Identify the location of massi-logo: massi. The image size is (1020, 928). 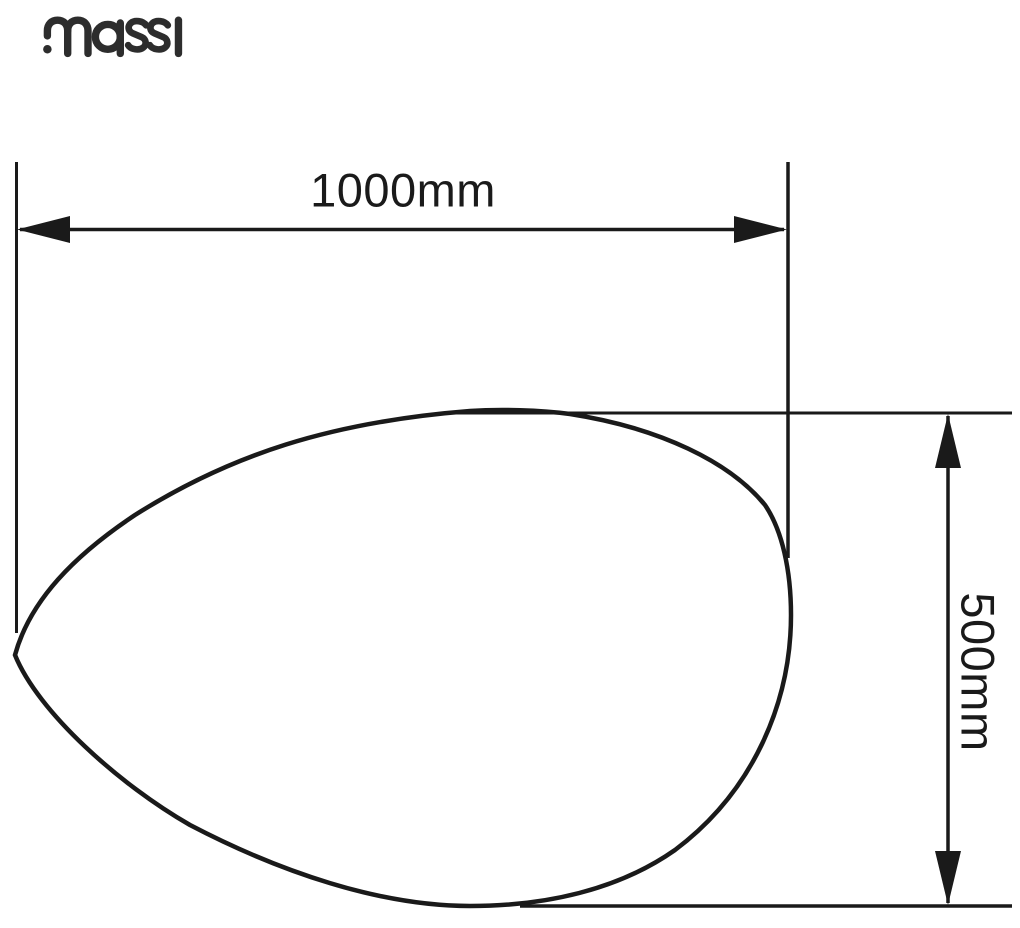
(112, 35).